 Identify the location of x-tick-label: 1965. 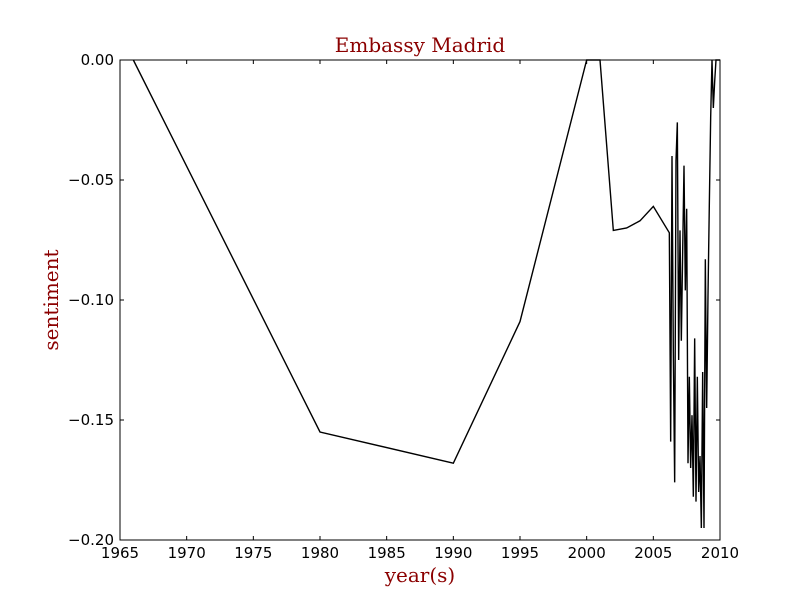
(120, 553).